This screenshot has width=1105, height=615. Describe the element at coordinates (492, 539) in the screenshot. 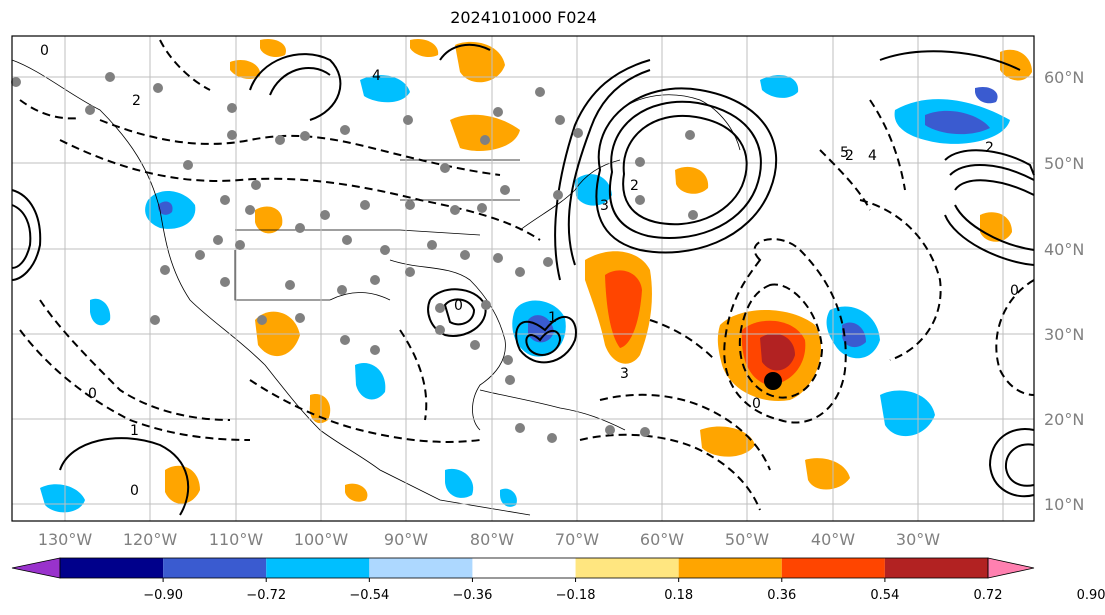

I see `lon-label: 80°W` at that location.